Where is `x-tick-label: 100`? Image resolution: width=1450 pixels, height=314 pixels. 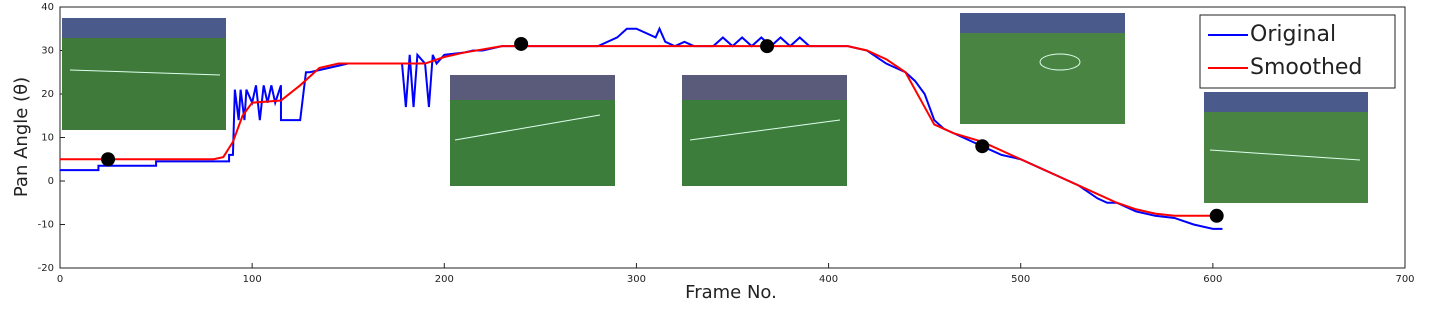
x-tick-label: 100 is located at coordinates (252, 279).